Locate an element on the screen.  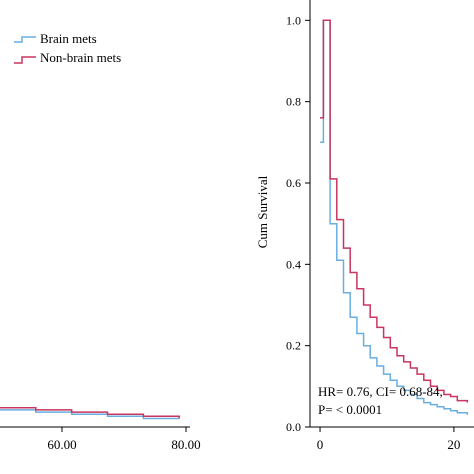
right-y-tick-label: 0.0 is located at coordinates (293, 427).